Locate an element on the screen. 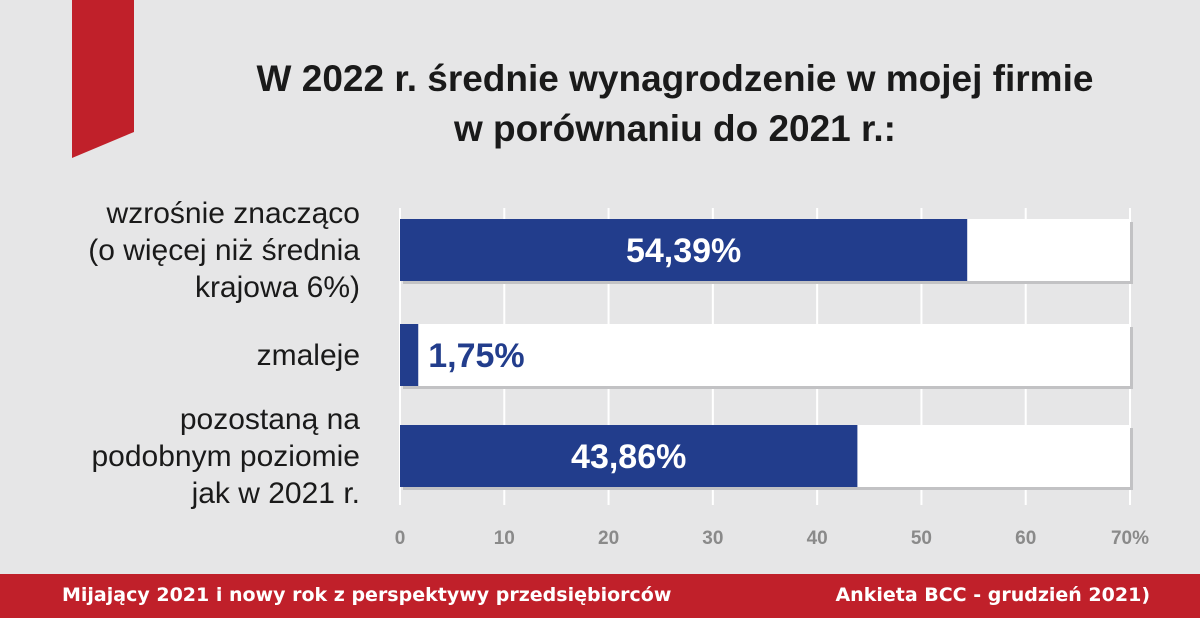 Image resolution: width=1200 pixels, height=618 pixels. x-tick-label: 40 is located at coordinates (817, 538).